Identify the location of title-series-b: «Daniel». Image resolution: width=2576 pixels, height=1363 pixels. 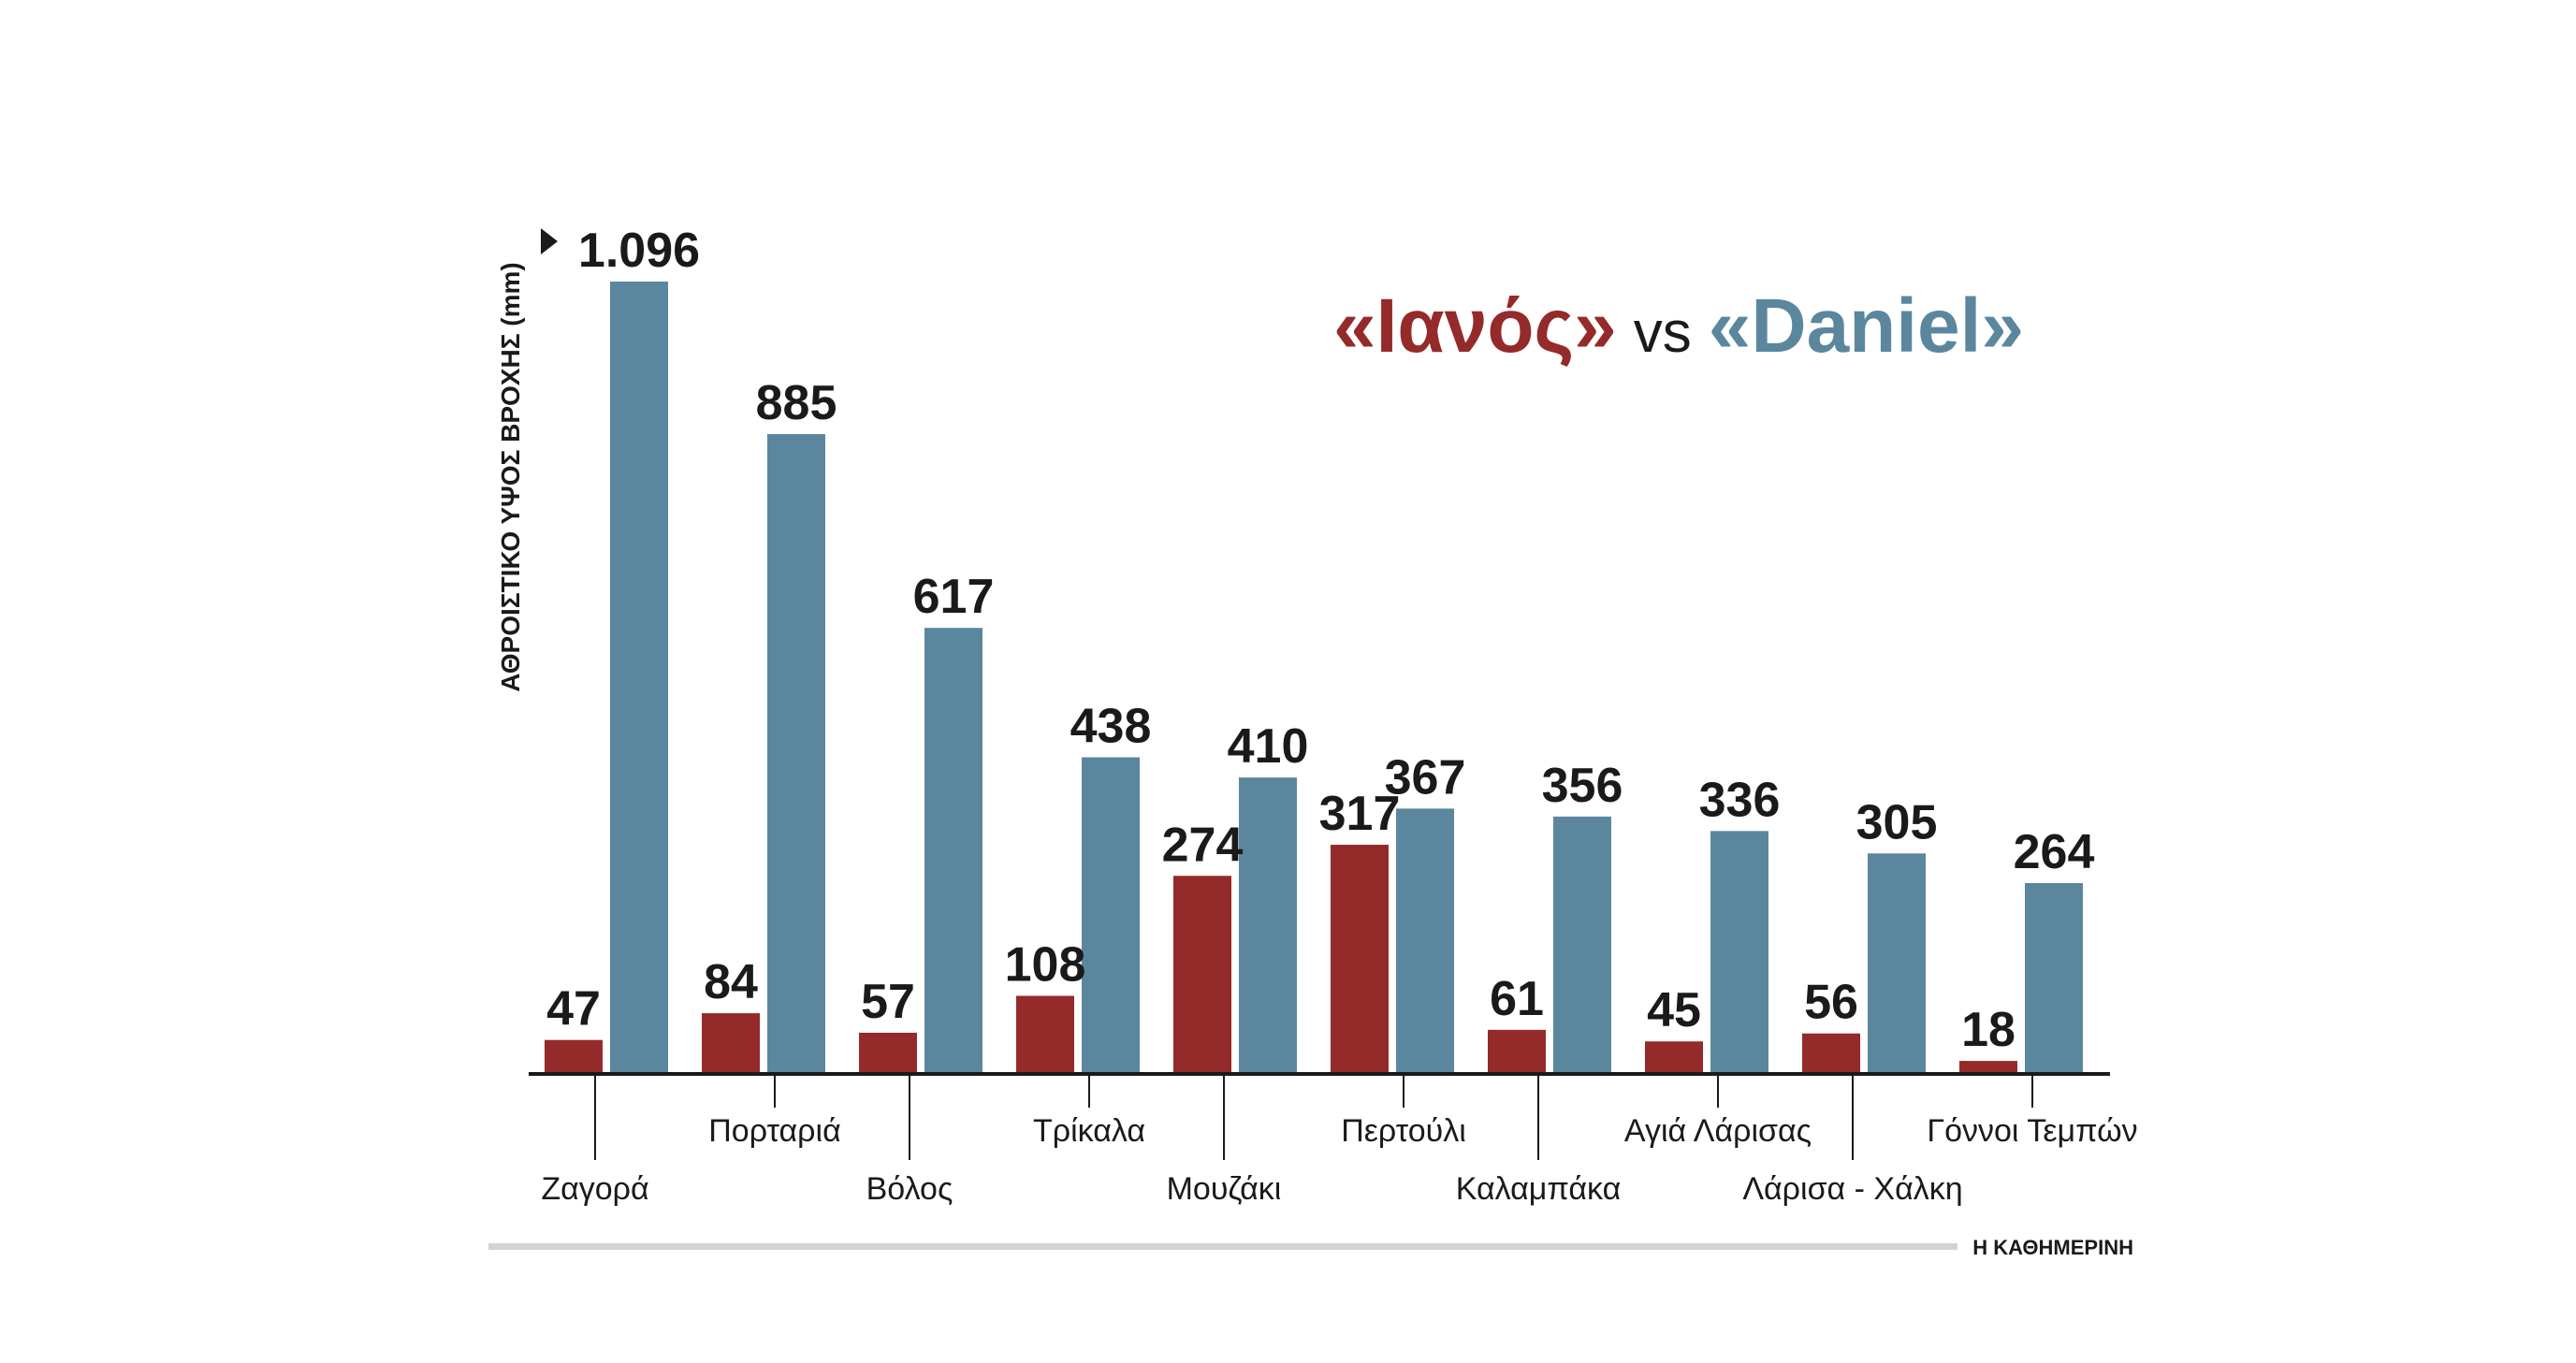
(1866, 326).